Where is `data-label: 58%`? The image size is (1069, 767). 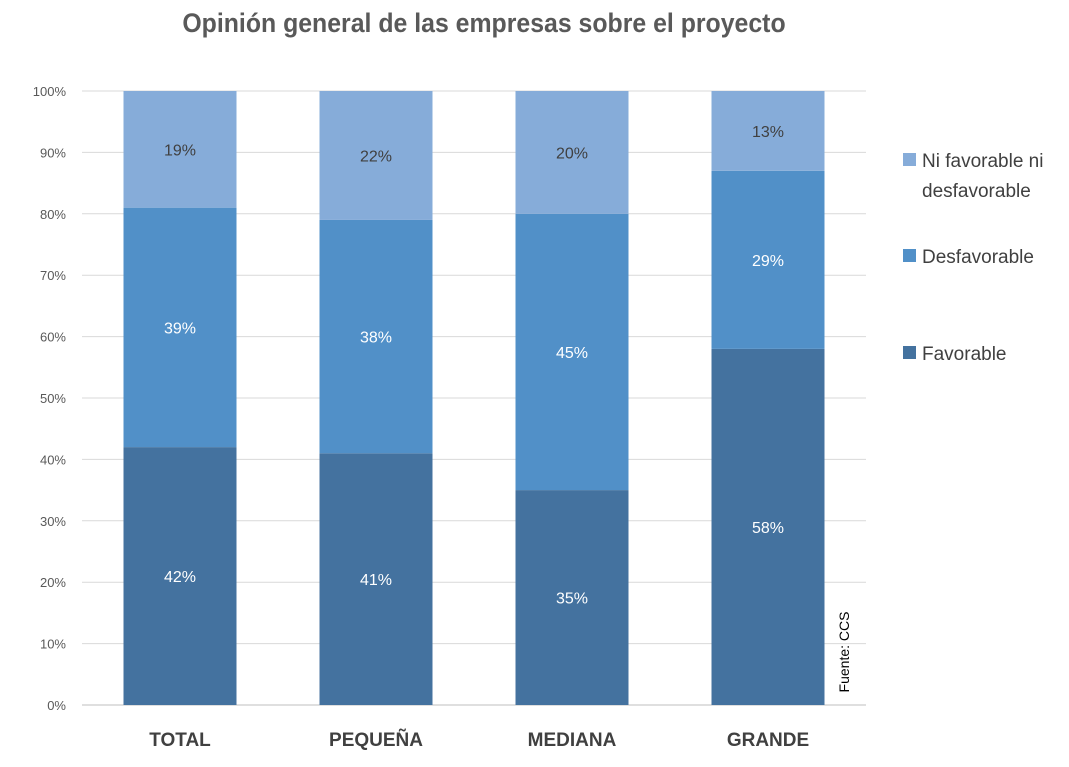
data-label: 58% is located at coordinates (768, 528).